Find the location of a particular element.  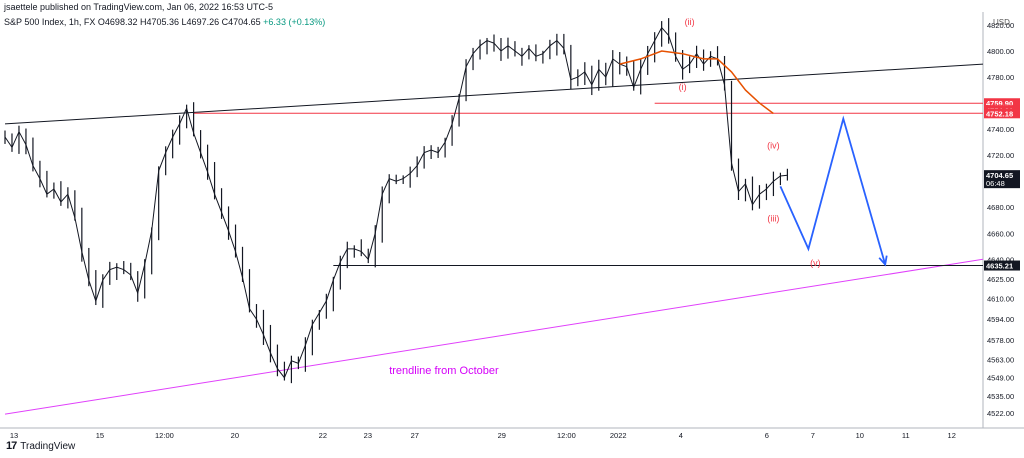

tradingview-logo-icon: 17 is located at coordinates (11, 446).